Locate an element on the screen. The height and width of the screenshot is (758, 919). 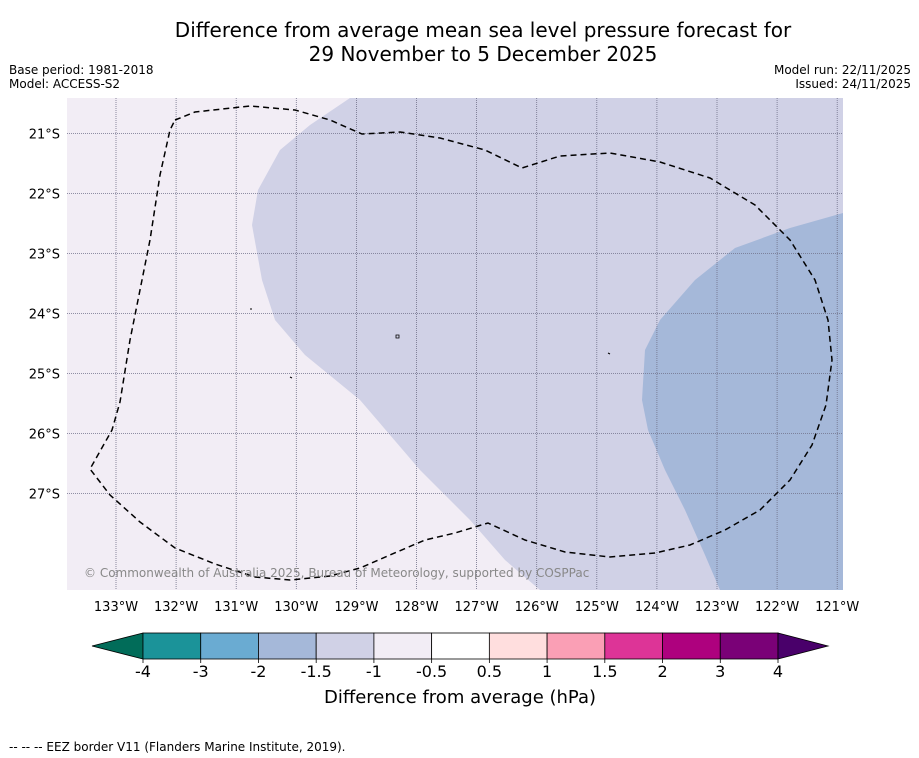
latitude-labels: 21°S 22°S 23°S 24°S 25°S 26°S 27°S is located at coordinates (44, 315).